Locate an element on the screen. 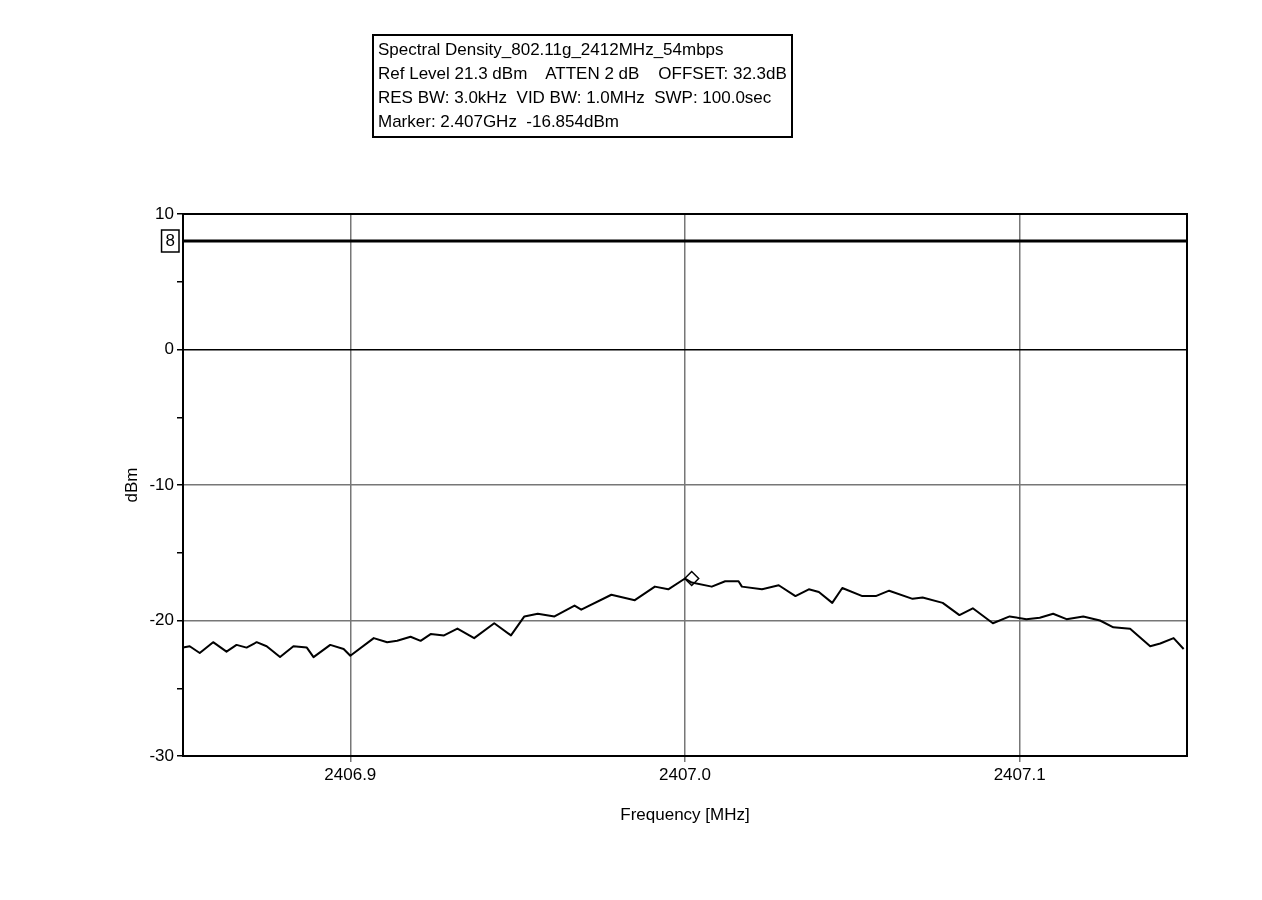 The image size is (1262, 900). x-tick-label: 2406.9 is located at coordinates (350, 774).